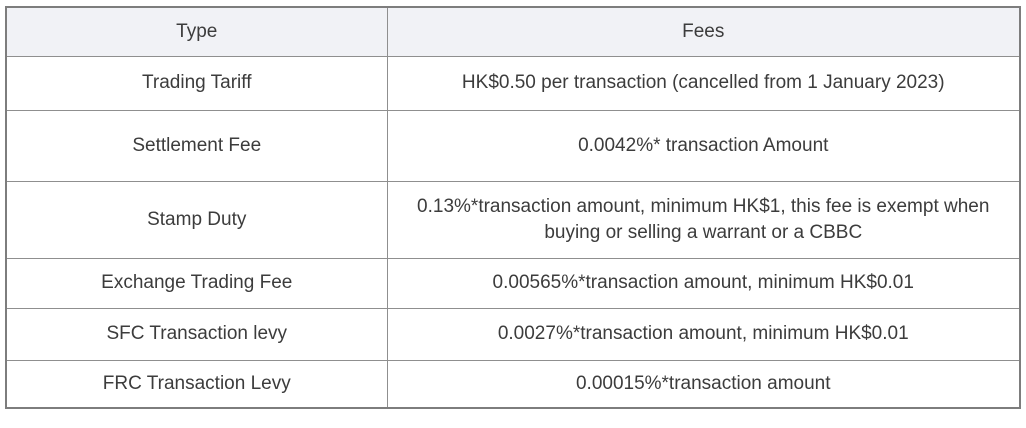  I want to click on column-header-fees: Fees, so click(703, 31).